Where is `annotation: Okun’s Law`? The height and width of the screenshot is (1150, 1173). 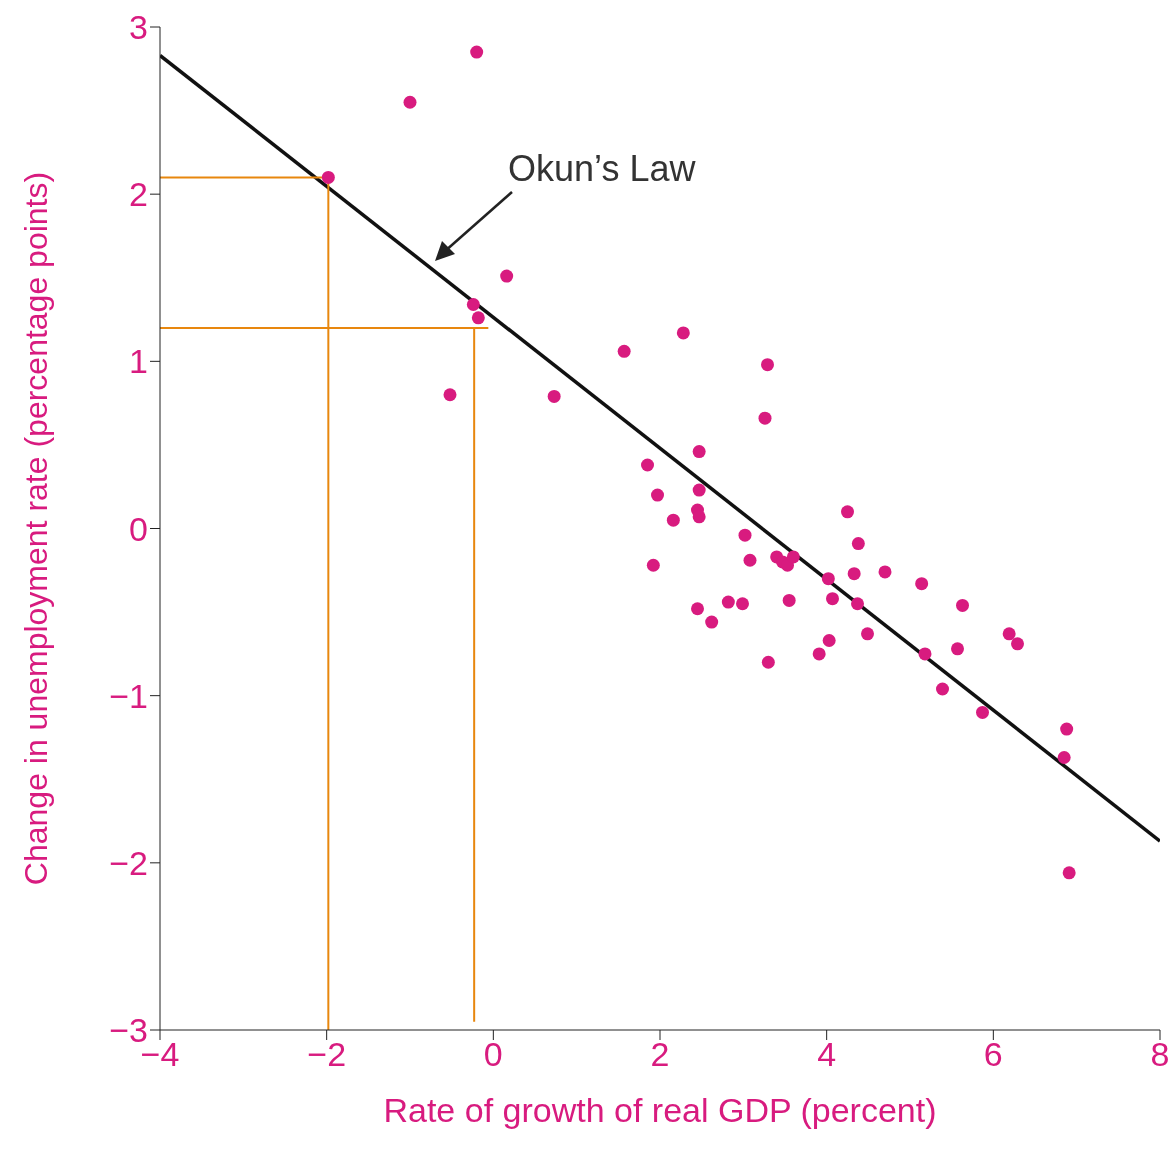 annotation: Okun’s Law is located at coordinates (602, 169).